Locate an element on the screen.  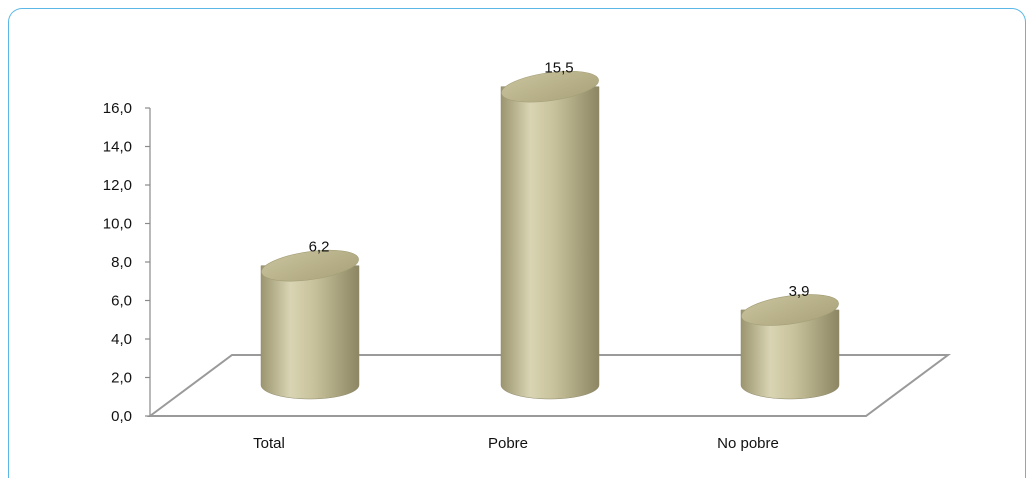
bar-total: 6,2 is located at coordinates (310, 319).